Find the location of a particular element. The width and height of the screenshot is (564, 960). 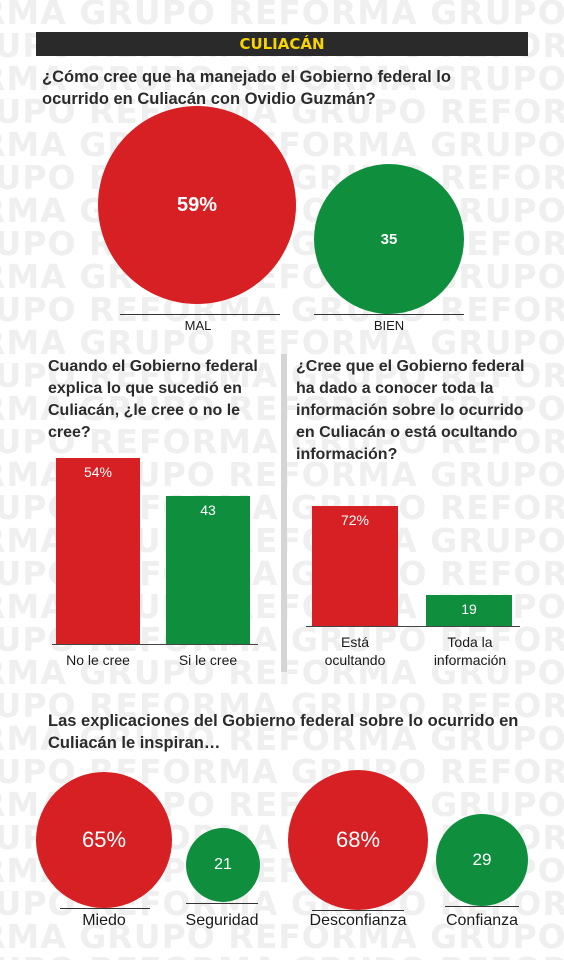

bar-si-le-cree-value: 43 is located at coordinates (208, 510).